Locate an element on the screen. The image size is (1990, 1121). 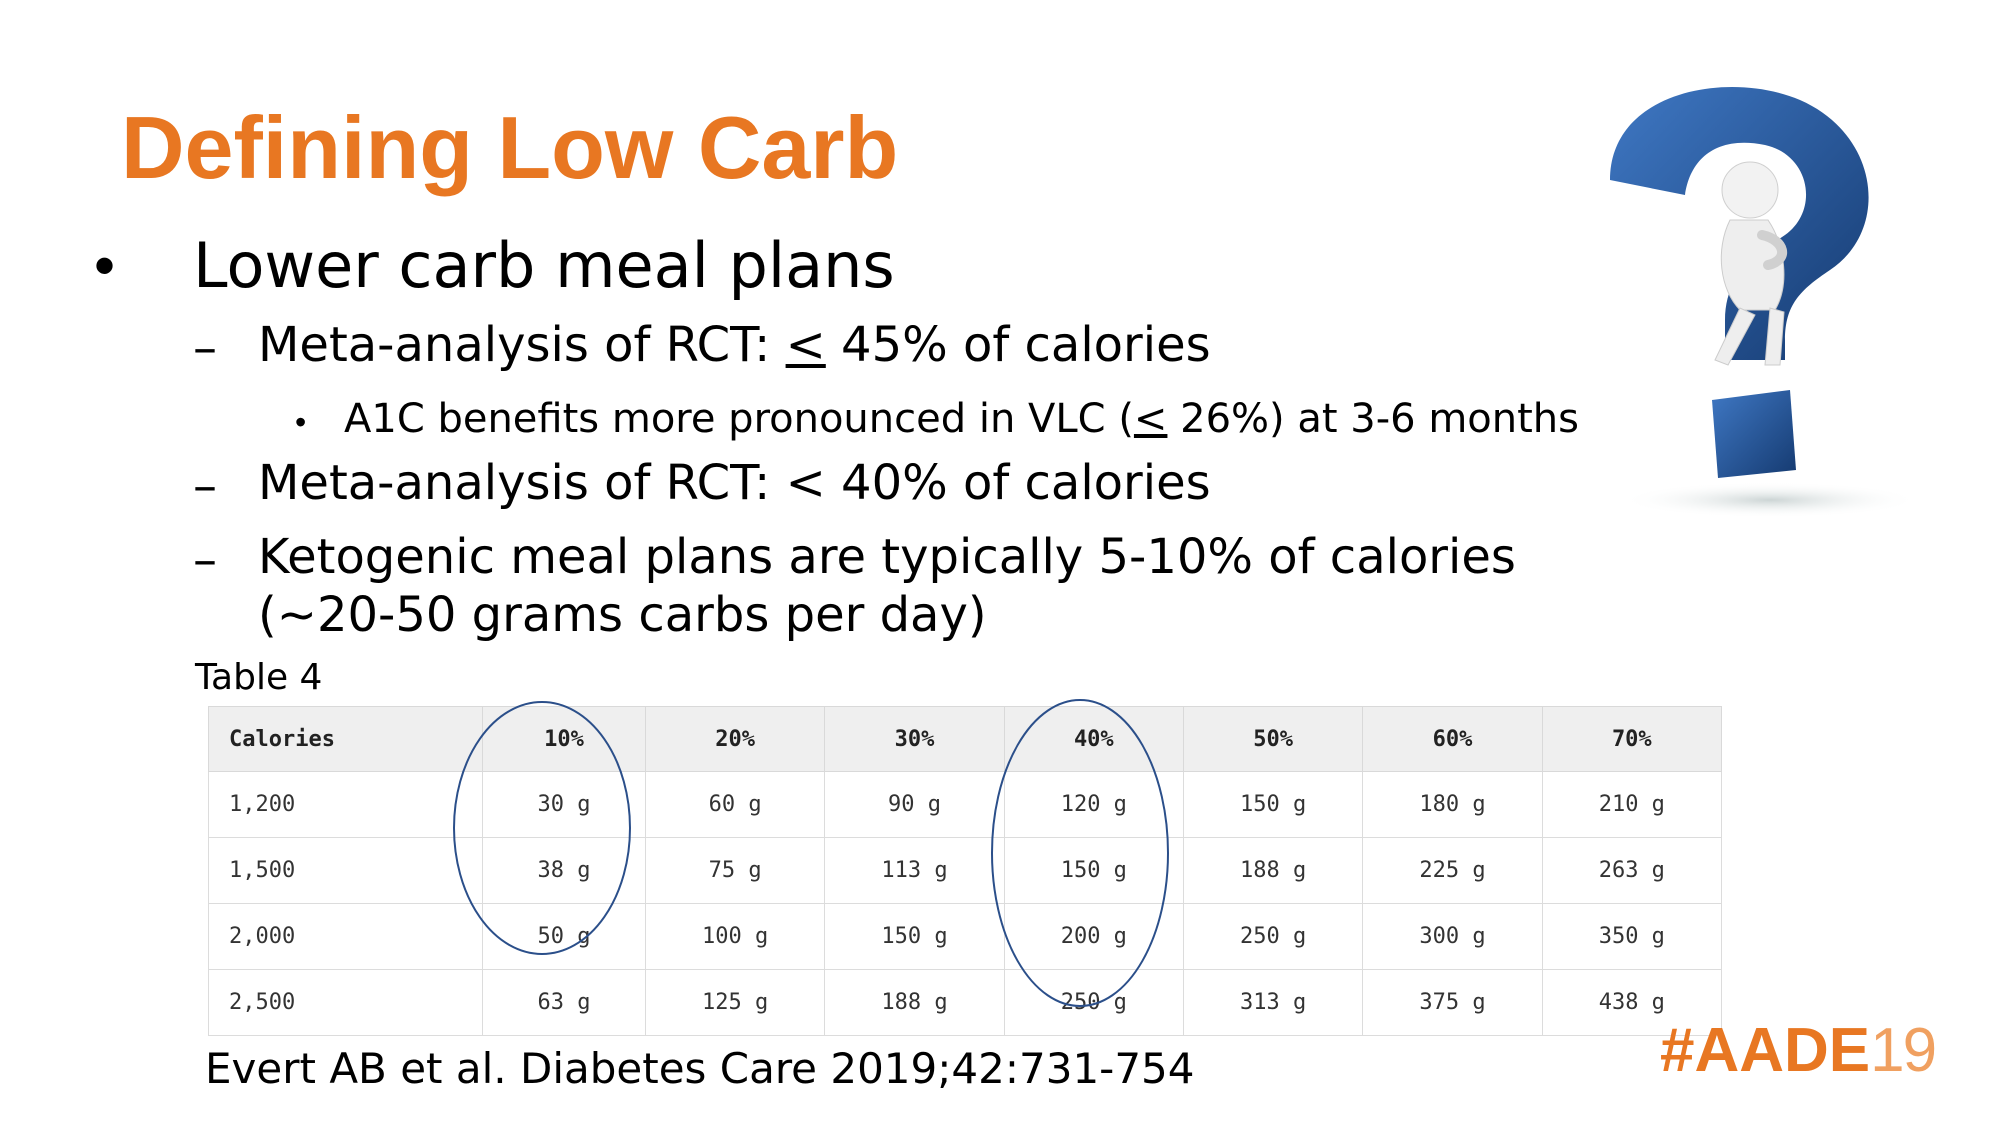
table-header-cell: 30% is located at coordinates (914, 739).